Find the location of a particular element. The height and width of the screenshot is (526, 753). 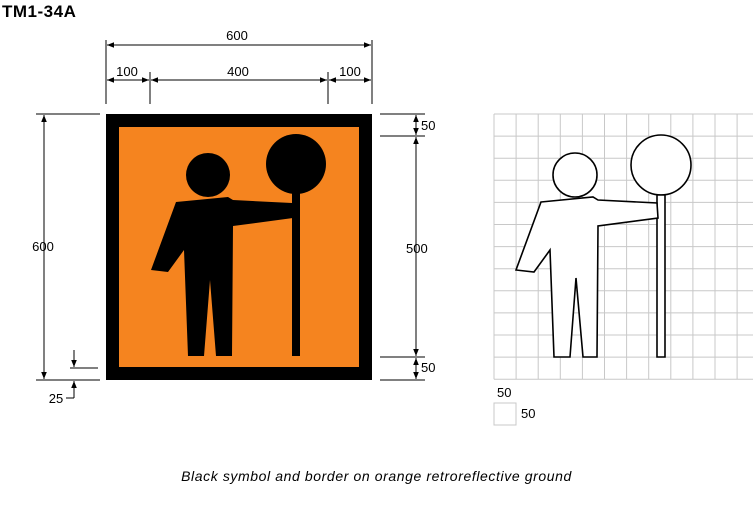

grid-bat-pole is located at coordinates (661, 276).